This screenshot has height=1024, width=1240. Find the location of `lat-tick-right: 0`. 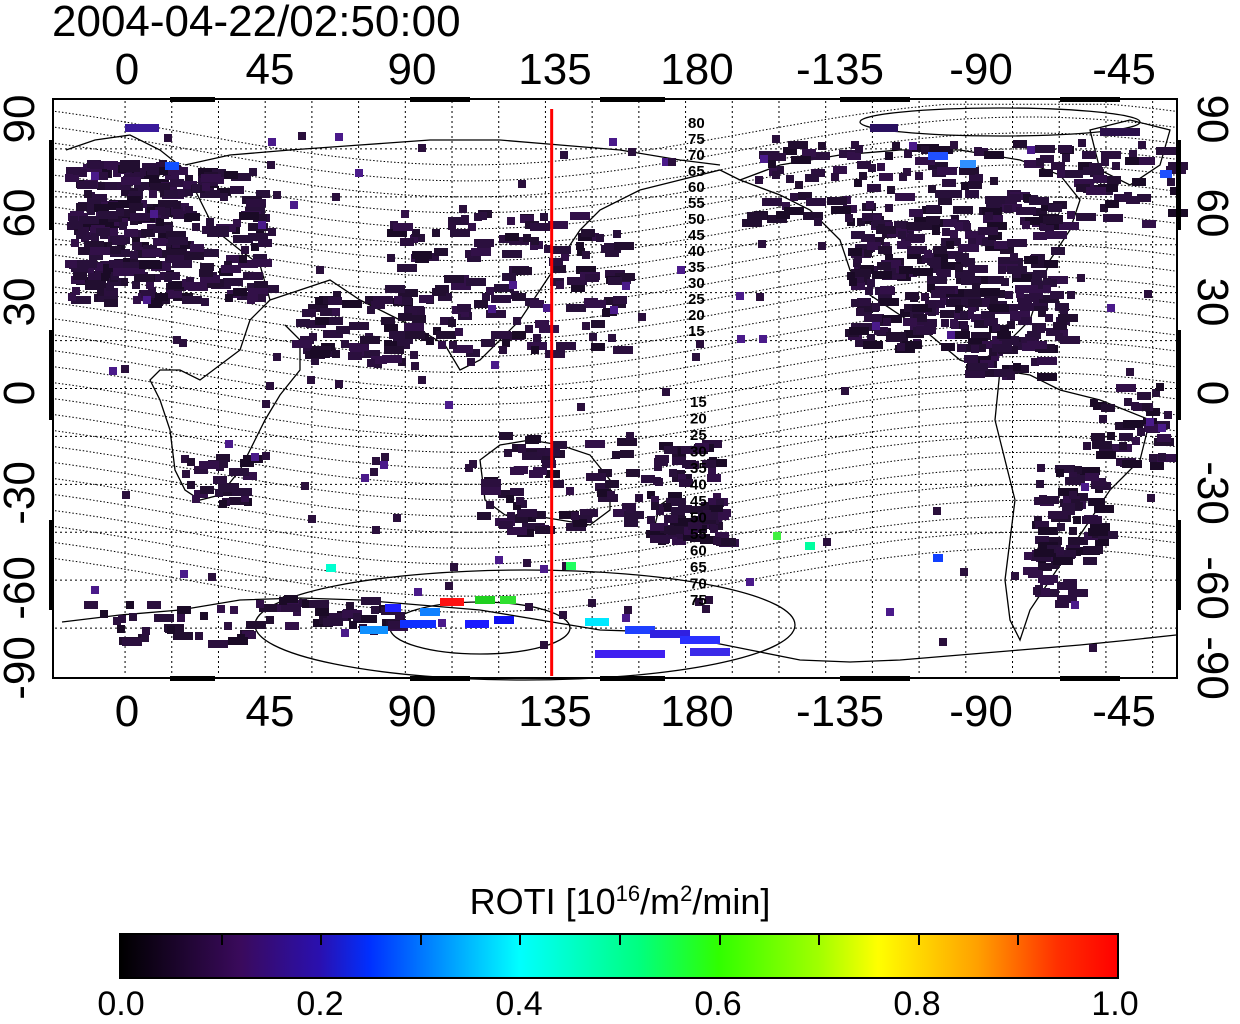

lat-tick-right: 0 is located at coordinates (1212, 393).